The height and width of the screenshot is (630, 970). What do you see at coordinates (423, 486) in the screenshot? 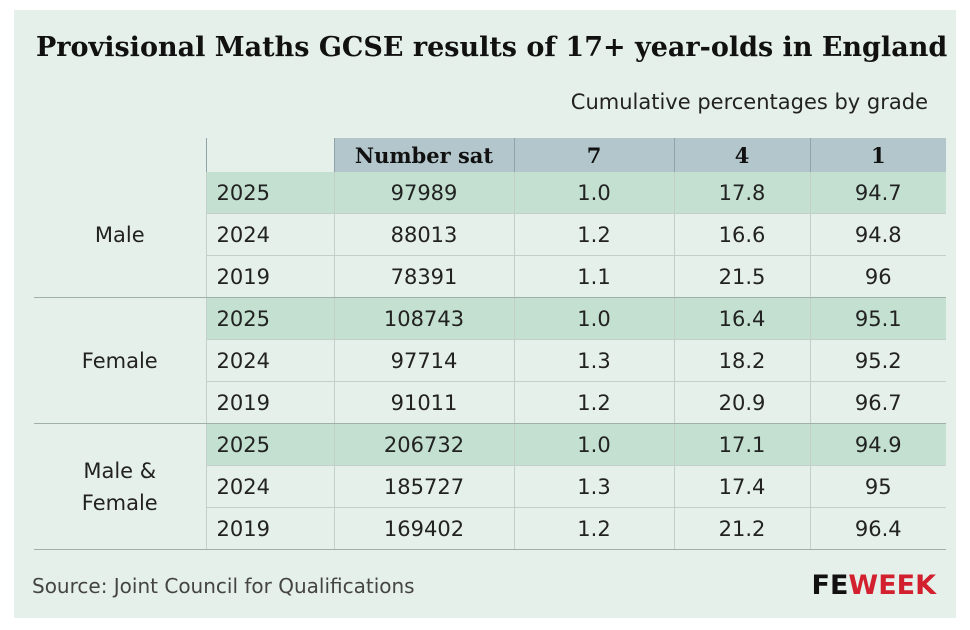
I see `number-sat-cell: 185727` at bounding box center [423, 486].